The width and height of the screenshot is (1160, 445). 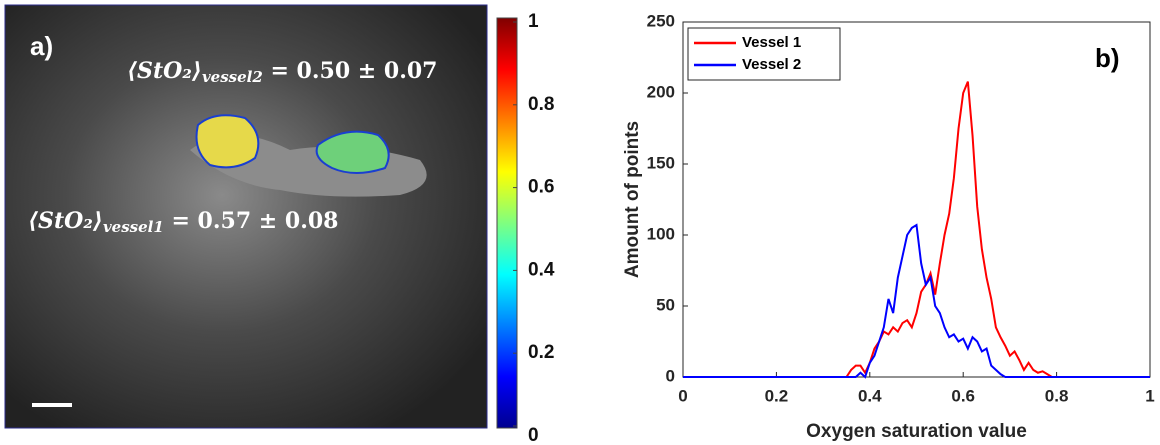 What do you see at coordinates (541, 104) in the screenshot?
I see `colorbar-tick-label: 0.8` at bounding box center [541, 104].